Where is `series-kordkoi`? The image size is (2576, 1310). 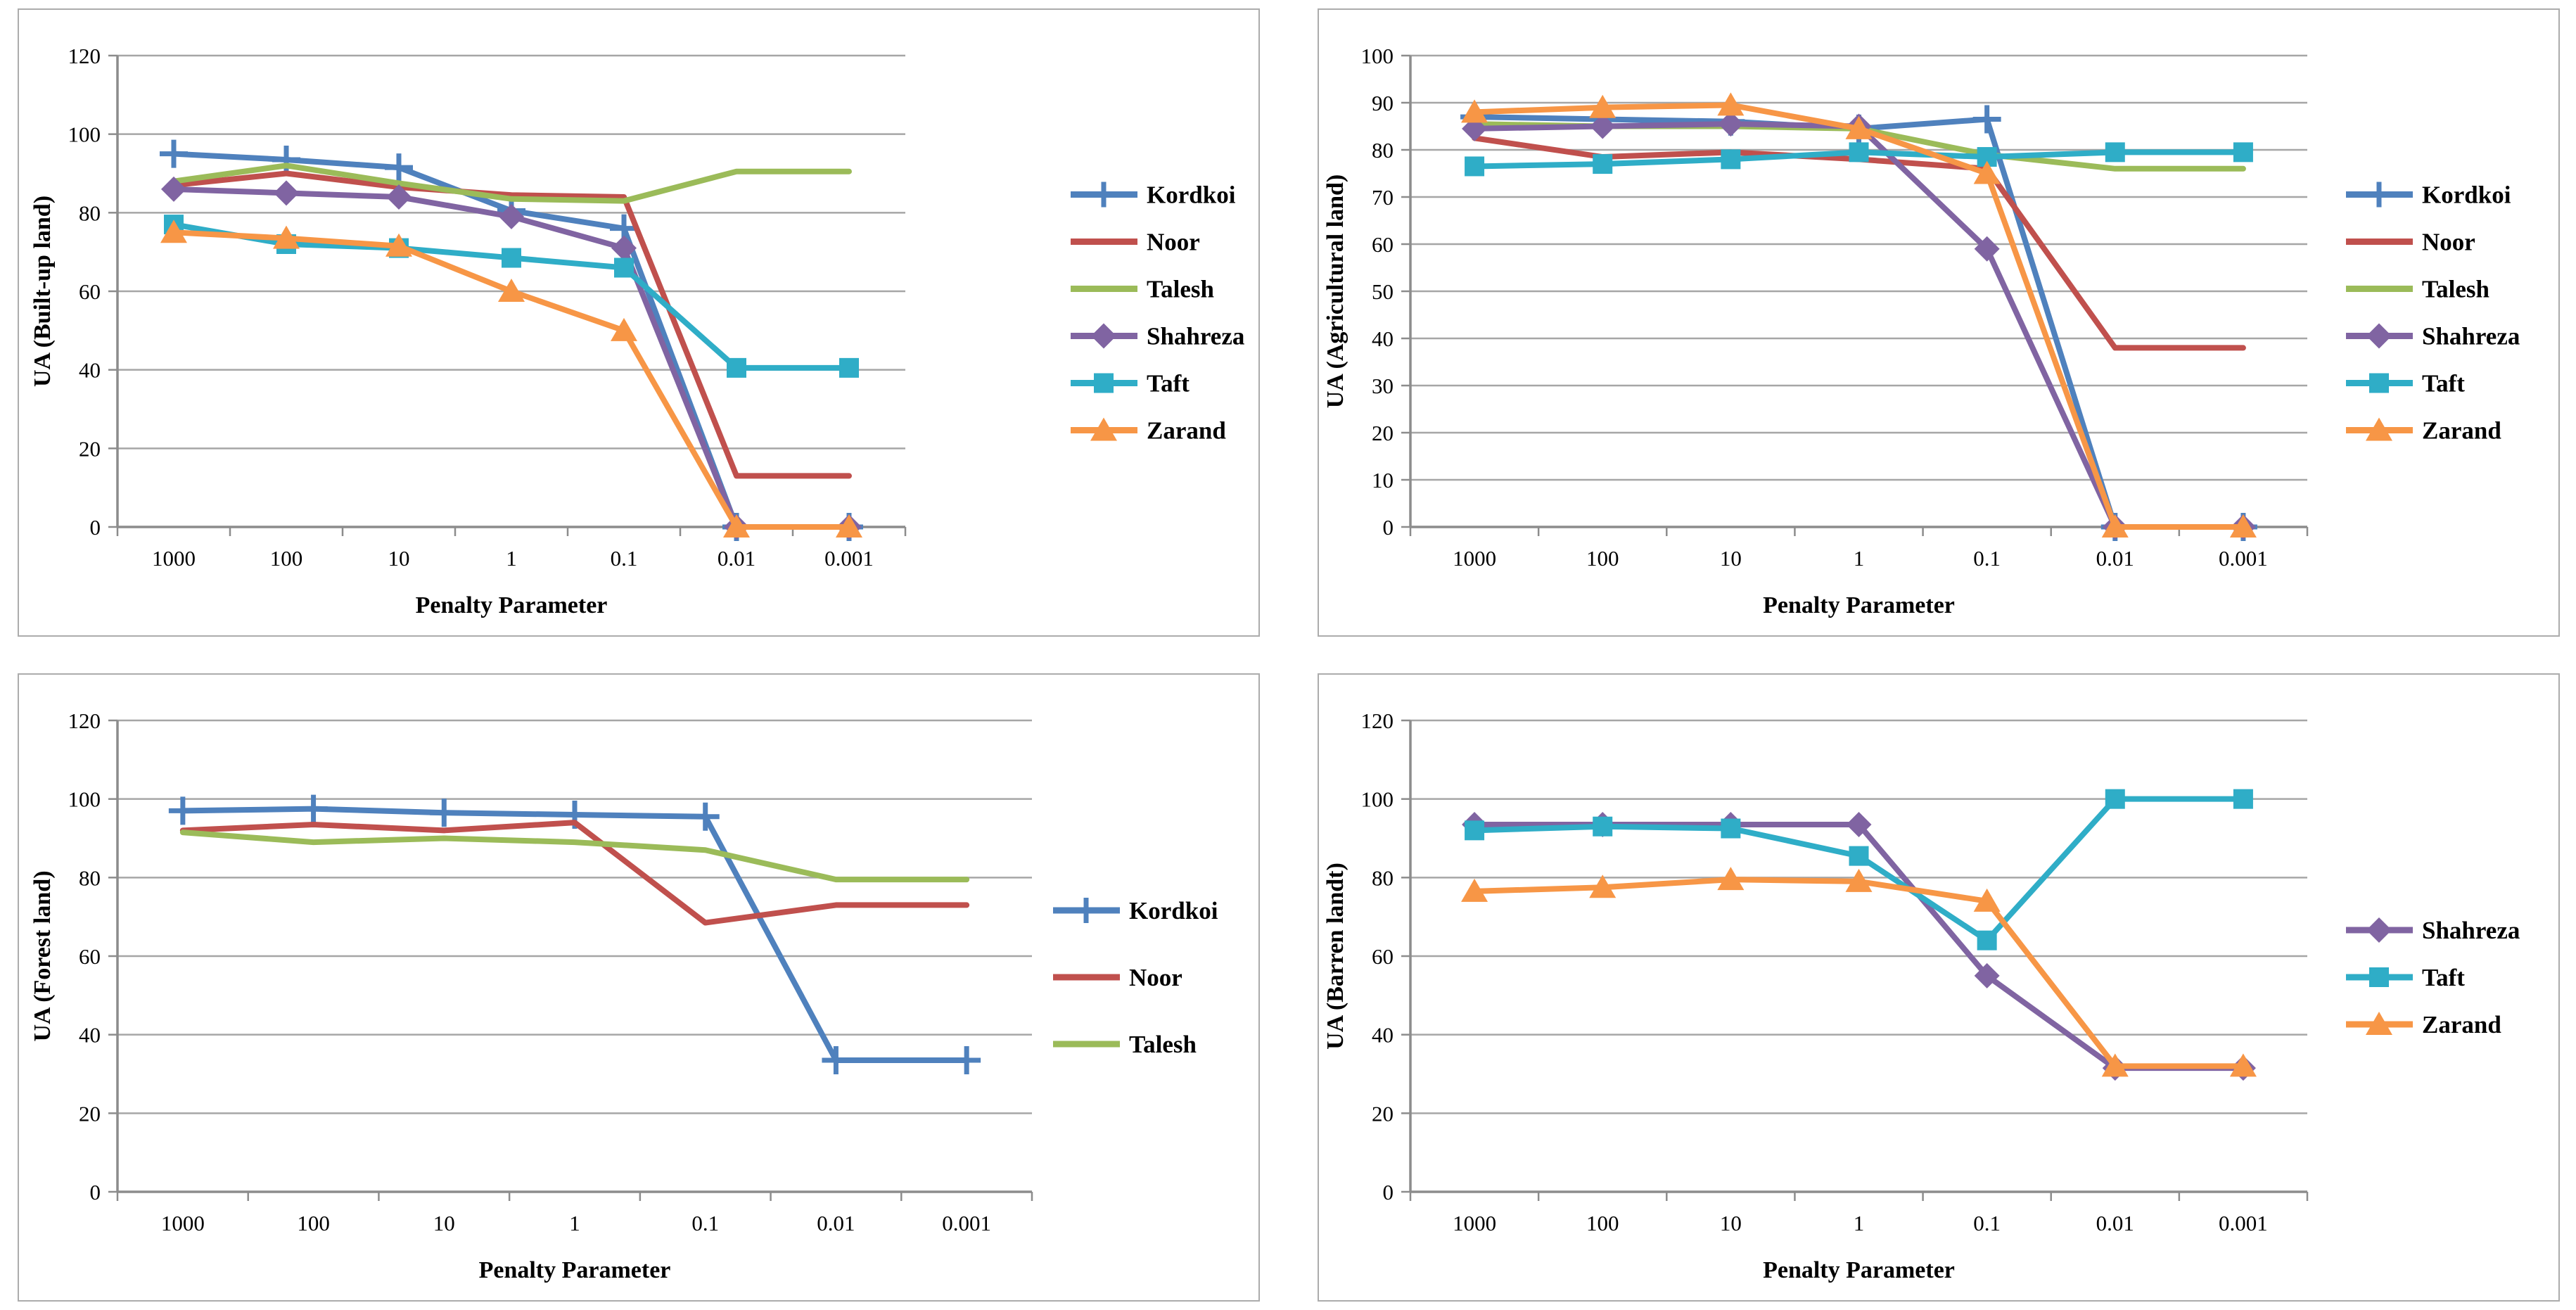 series-kordkoi is located at coordinates (574, 934).